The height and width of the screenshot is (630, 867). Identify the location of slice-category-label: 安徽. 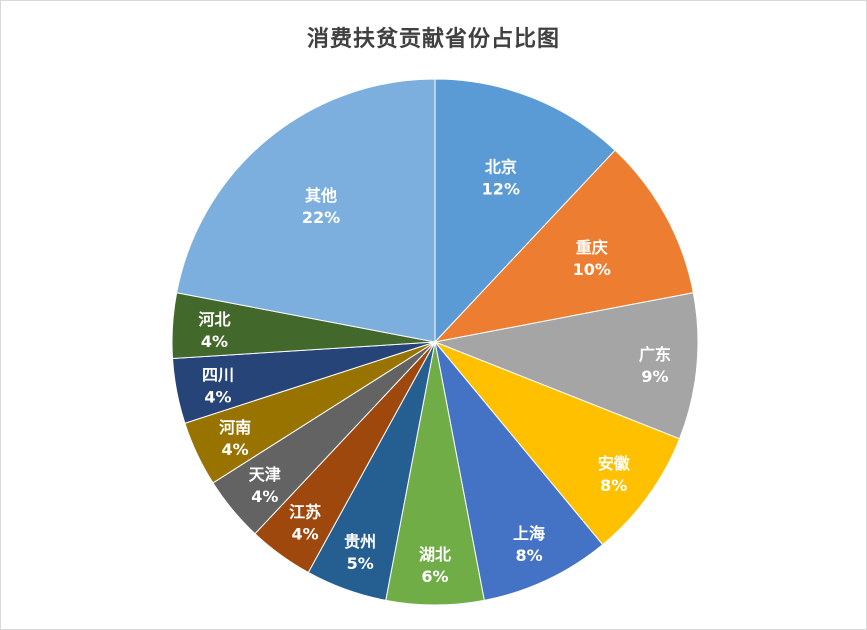
(614, 463).